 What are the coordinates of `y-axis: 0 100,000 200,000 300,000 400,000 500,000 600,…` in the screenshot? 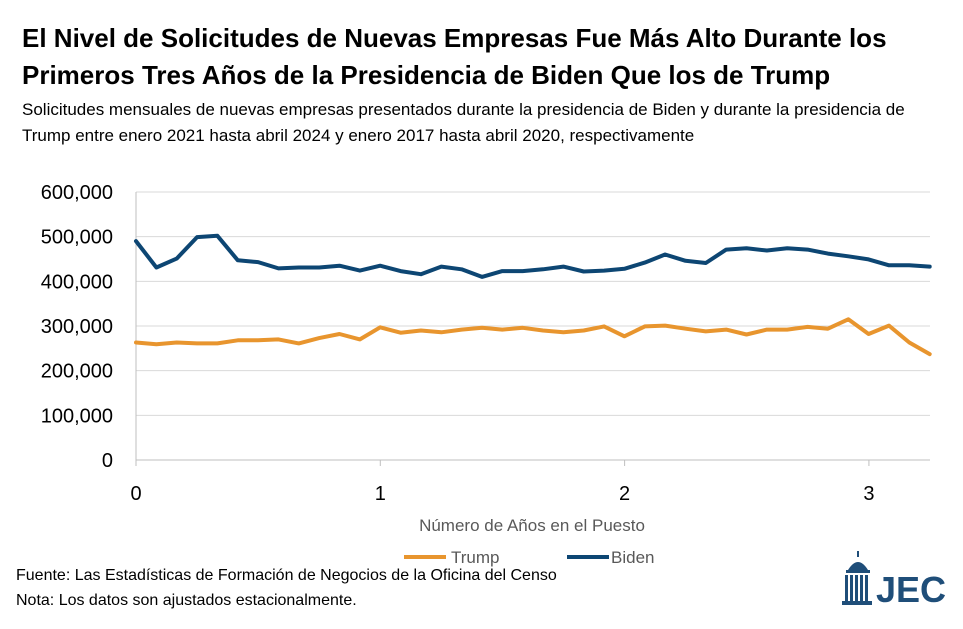 It's located at (89, 327).